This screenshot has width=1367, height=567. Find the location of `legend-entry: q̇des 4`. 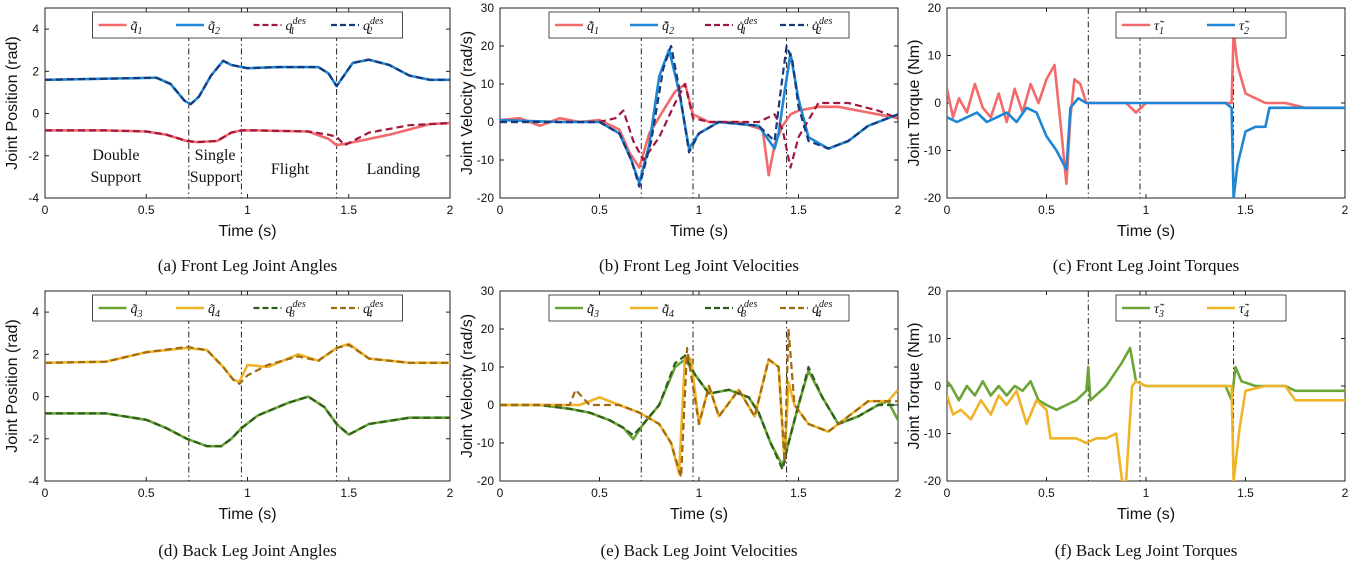

legend-entry: q̇des 4 is located at coordinates (822, 309).